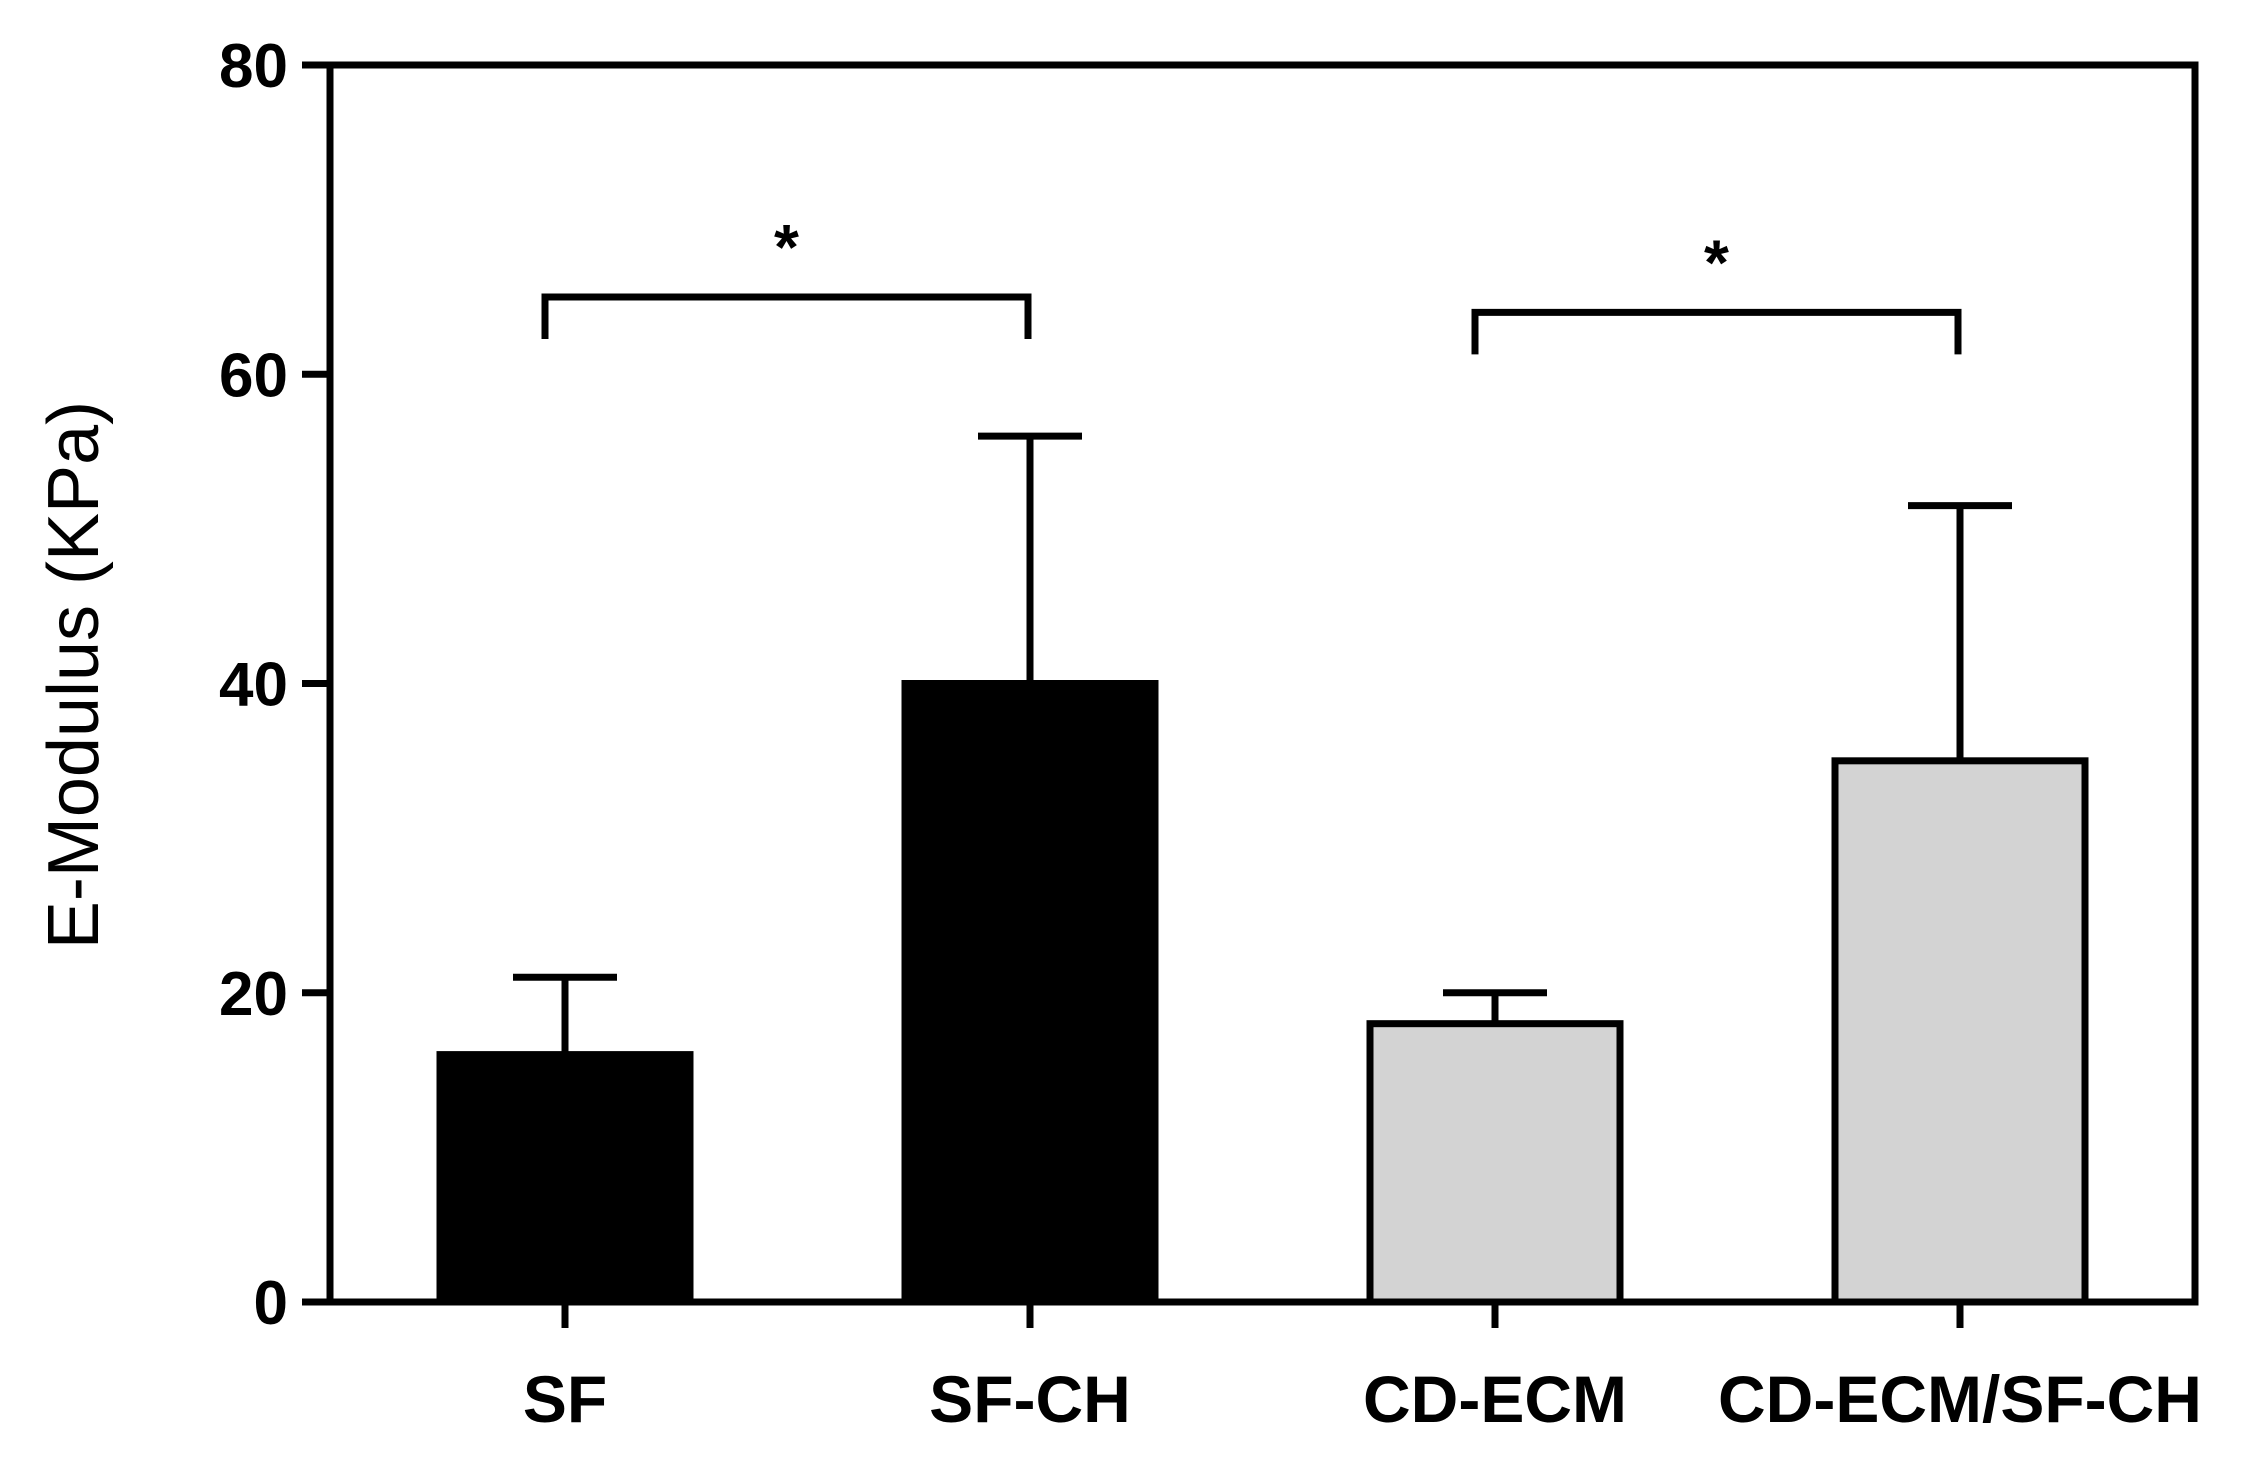 This screenshot has height=1464, width=2250. Describe the element at coordinates (253, 994) in the screenshot. I see `y-tick-label: 20` at that location.